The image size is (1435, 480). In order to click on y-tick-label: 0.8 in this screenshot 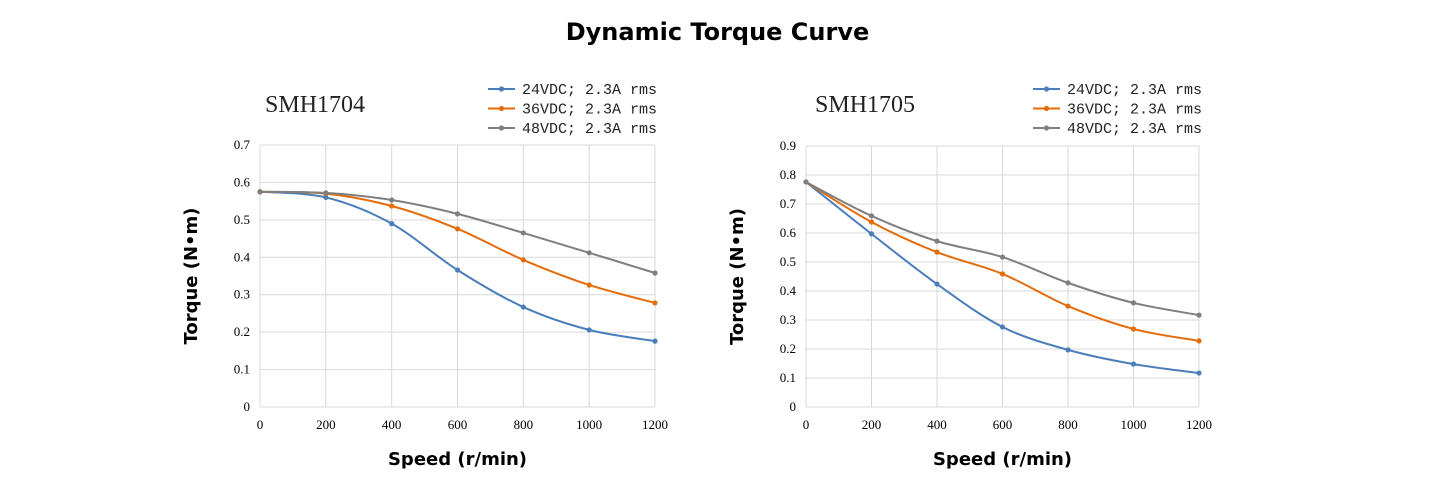, I will do `click(788, 174)`.